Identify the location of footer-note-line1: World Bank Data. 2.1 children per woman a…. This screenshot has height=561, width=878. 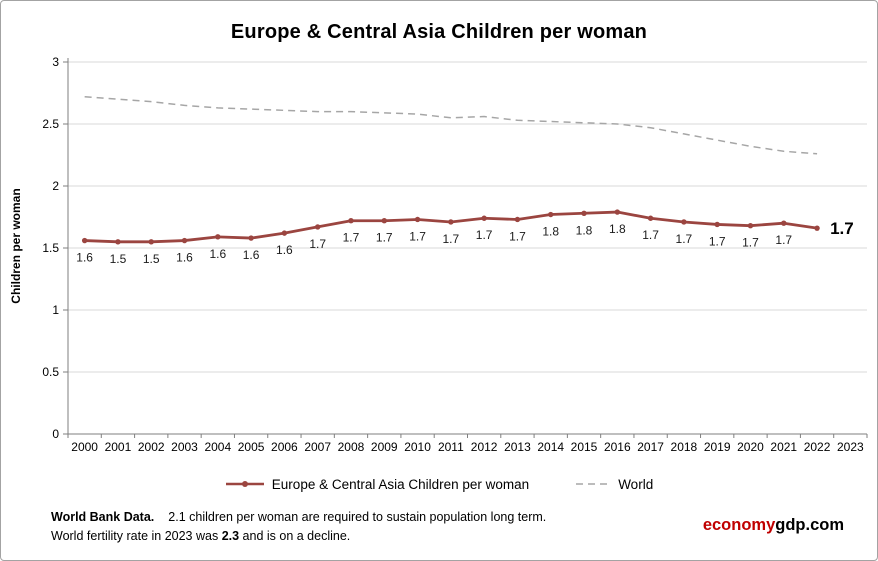
(298, 517).